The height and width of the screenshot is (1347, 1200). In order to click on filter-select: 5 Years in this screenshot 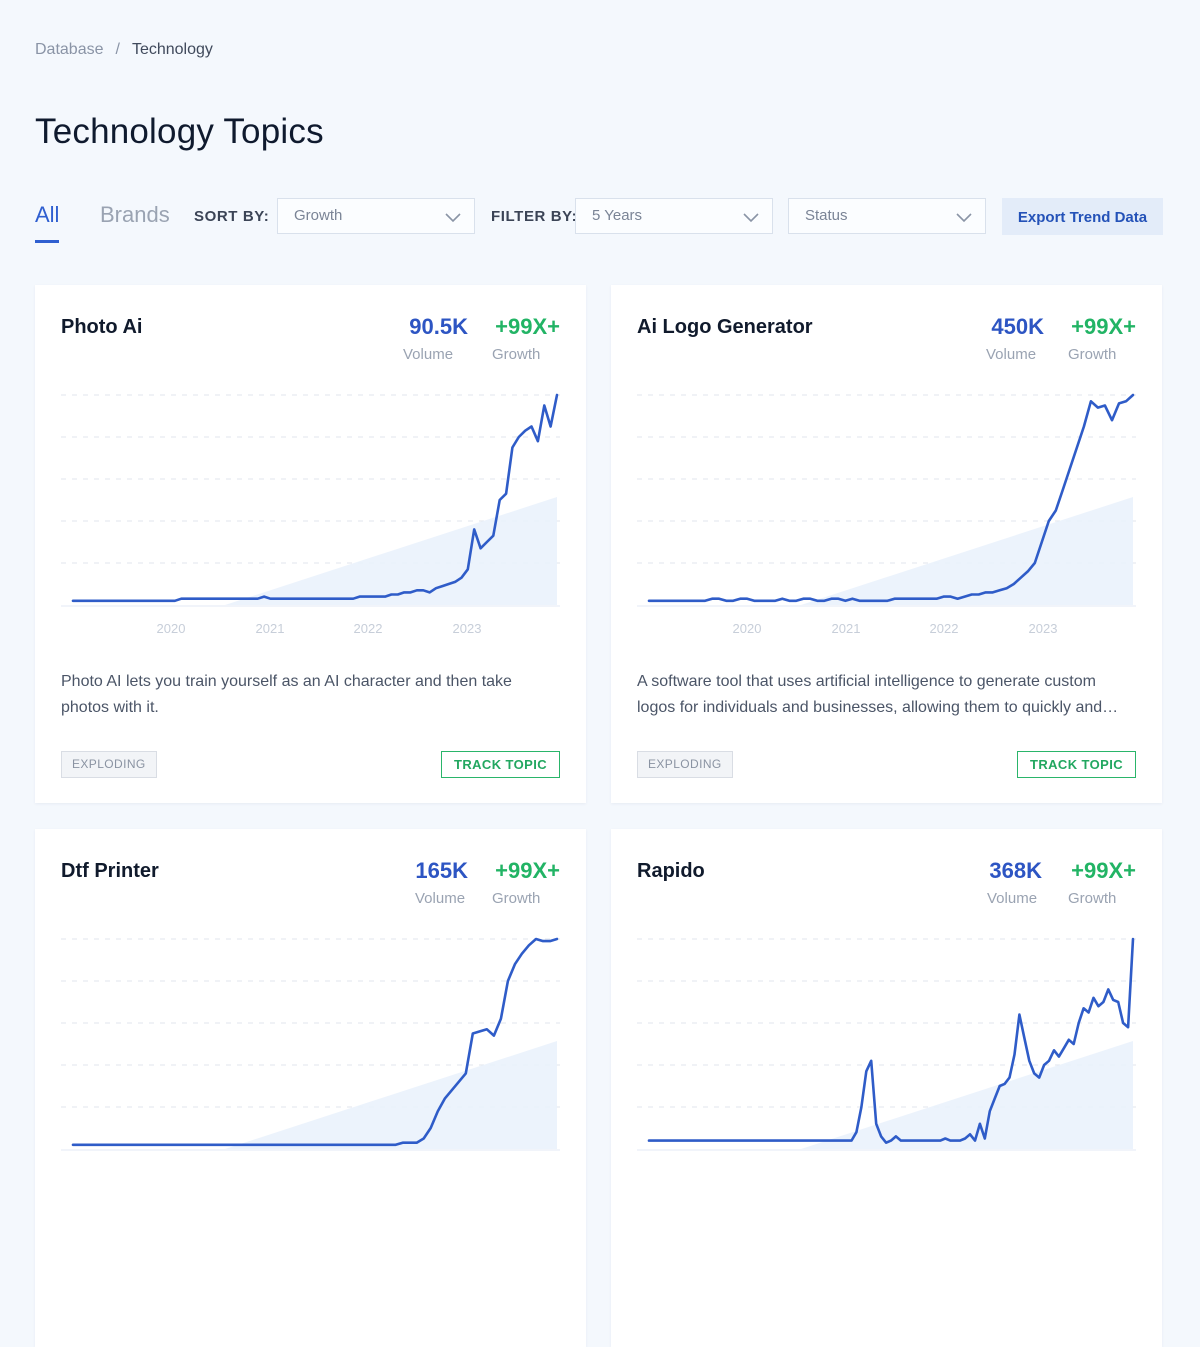, I will do `click(674, 216)`.